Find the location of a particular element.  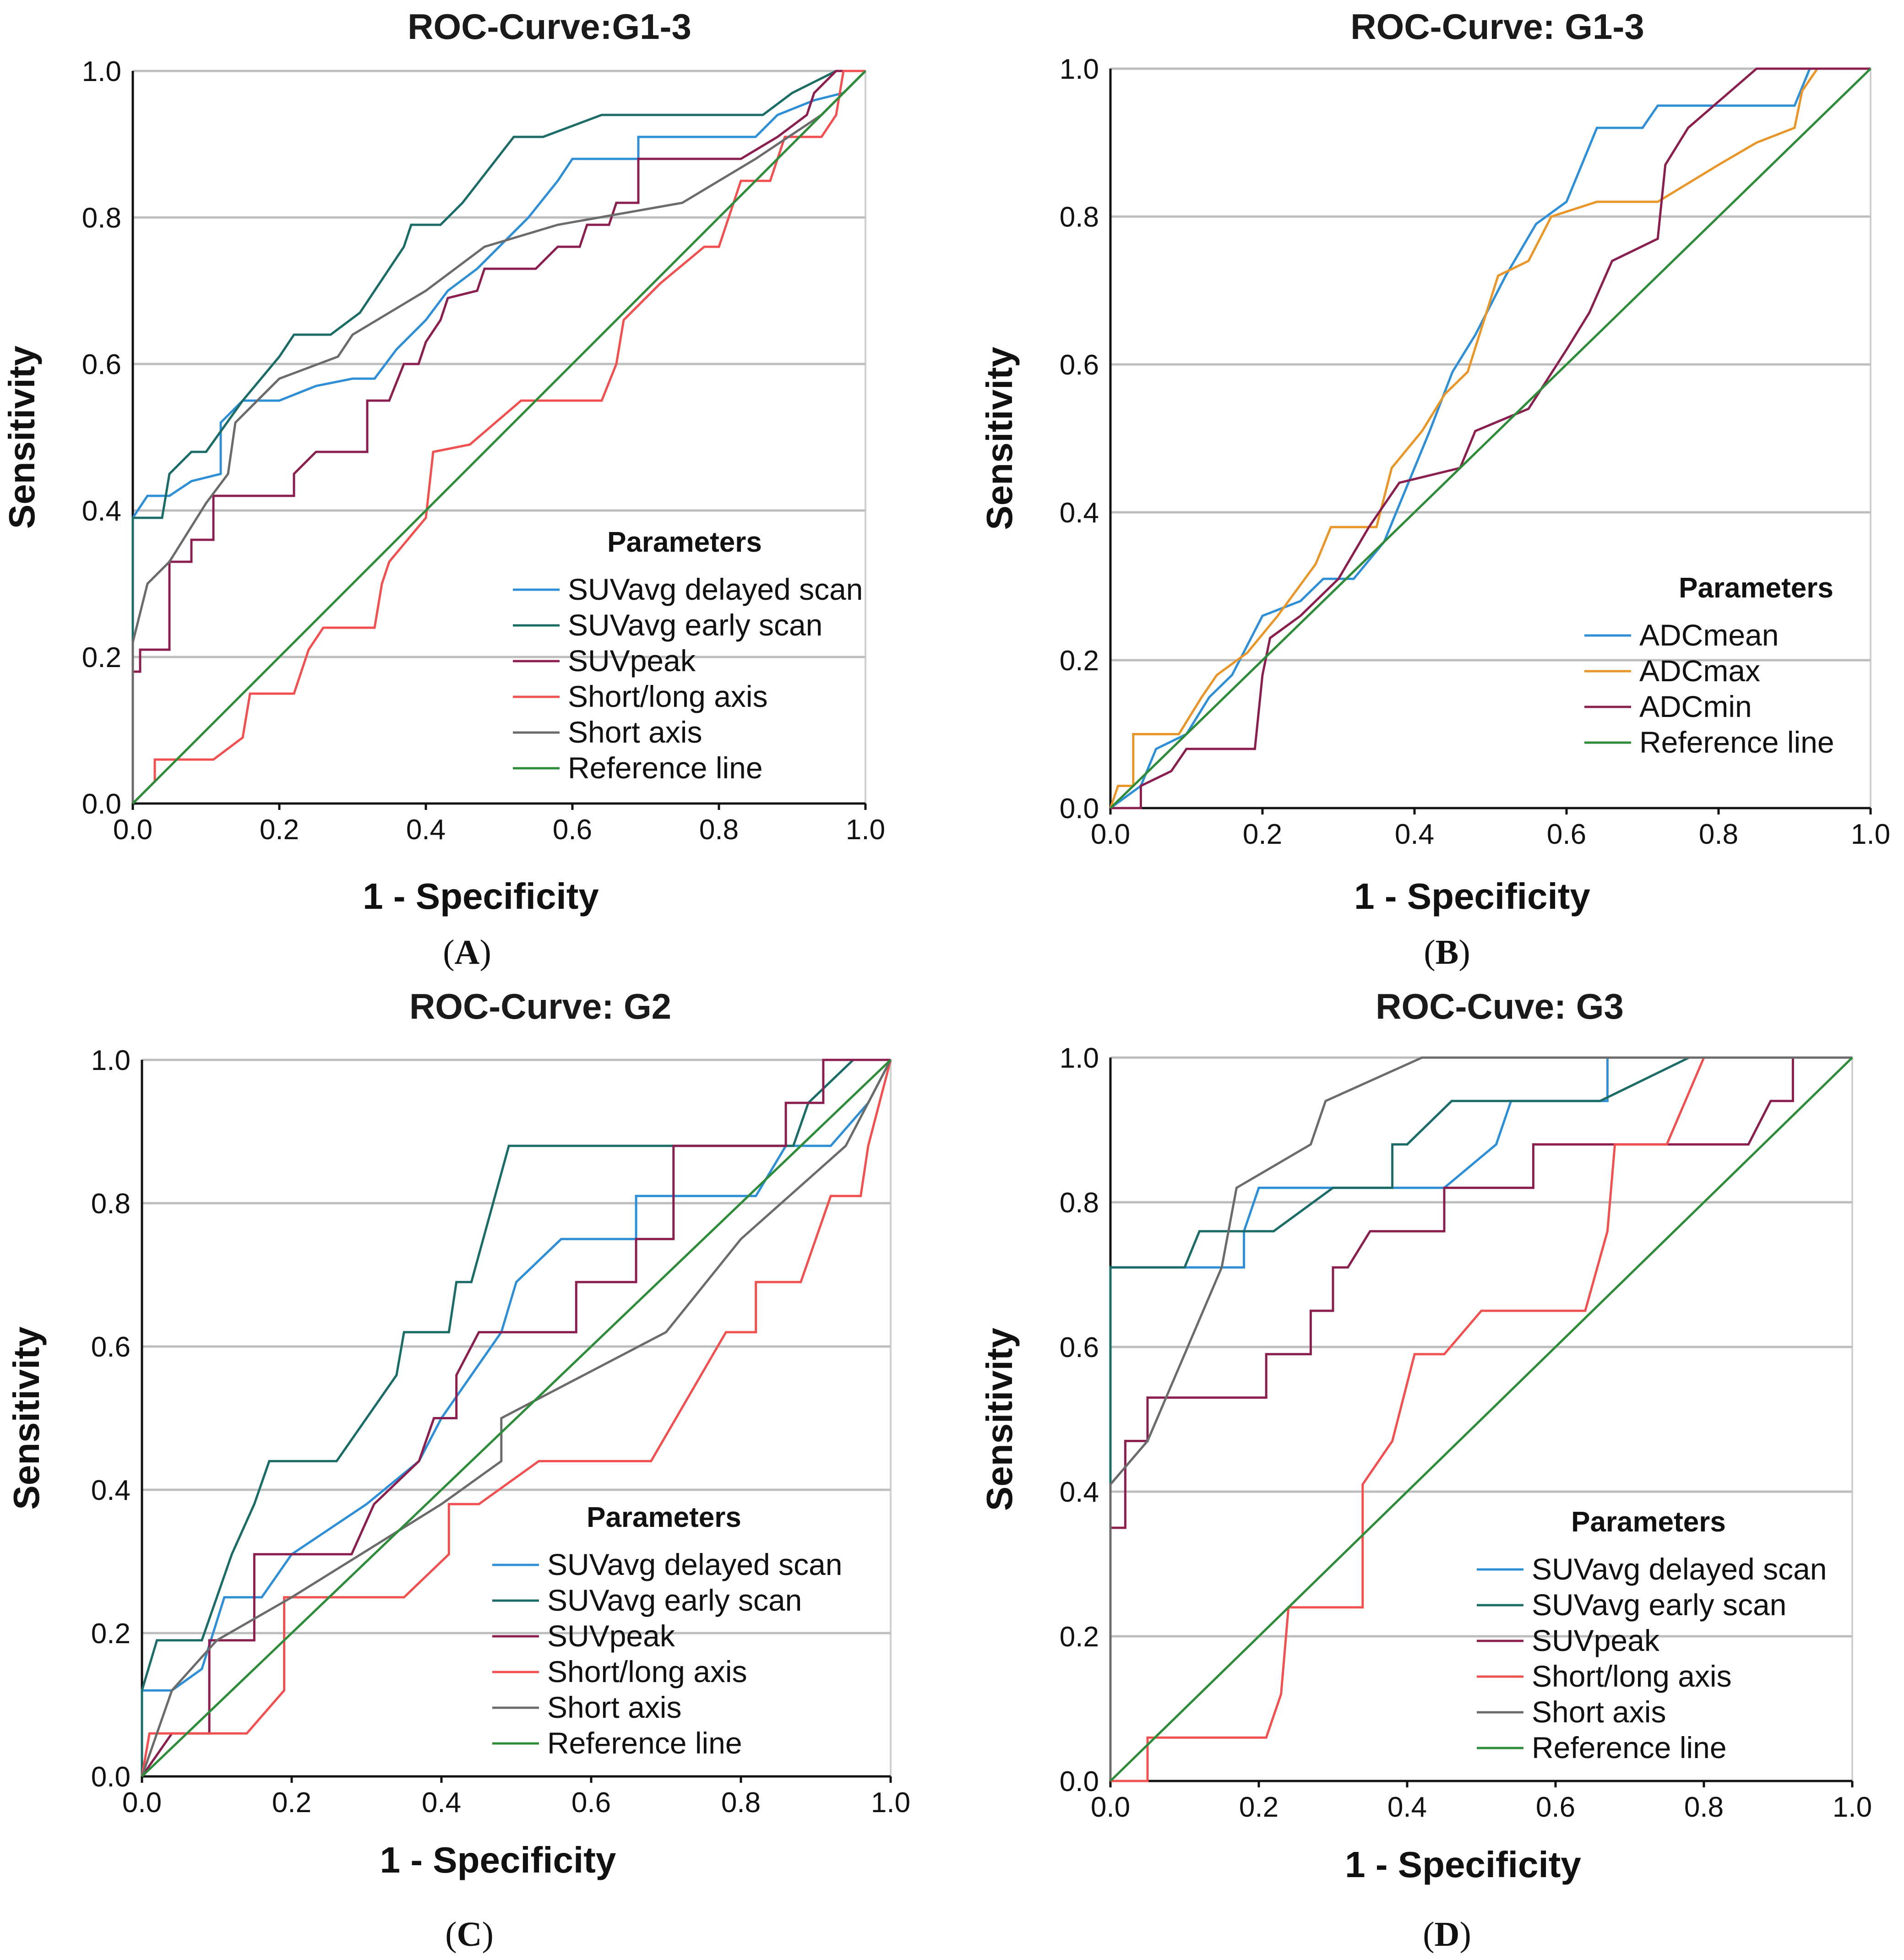

panel-caption-letter: B is located at coordinates (1447, 952).